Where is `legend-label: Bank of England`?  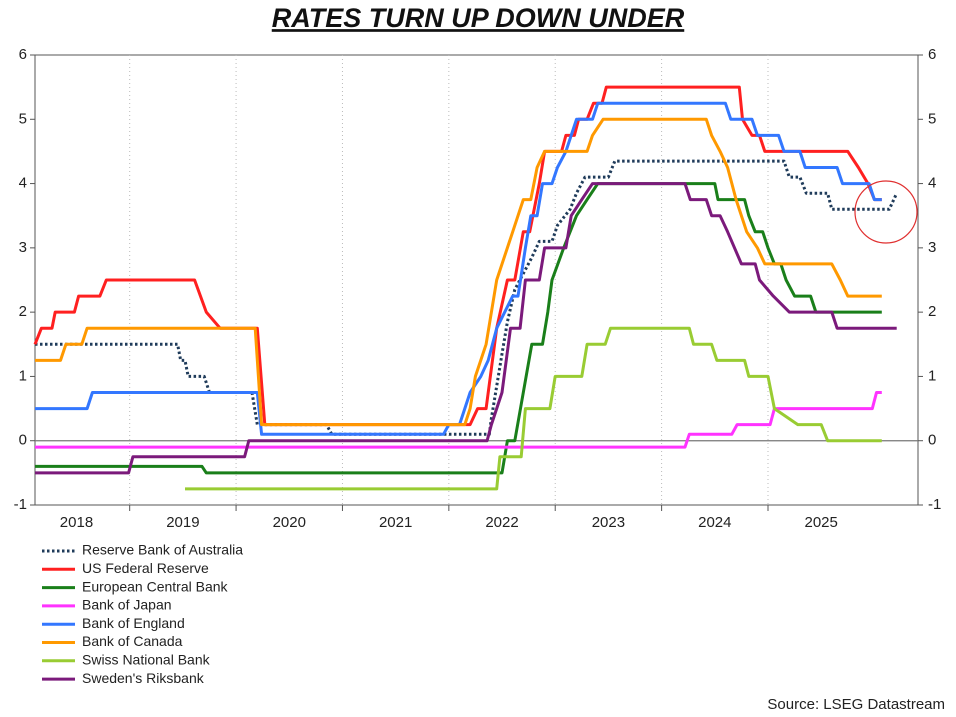 legend-label: Bank of England is located at coordinates (133, 623).